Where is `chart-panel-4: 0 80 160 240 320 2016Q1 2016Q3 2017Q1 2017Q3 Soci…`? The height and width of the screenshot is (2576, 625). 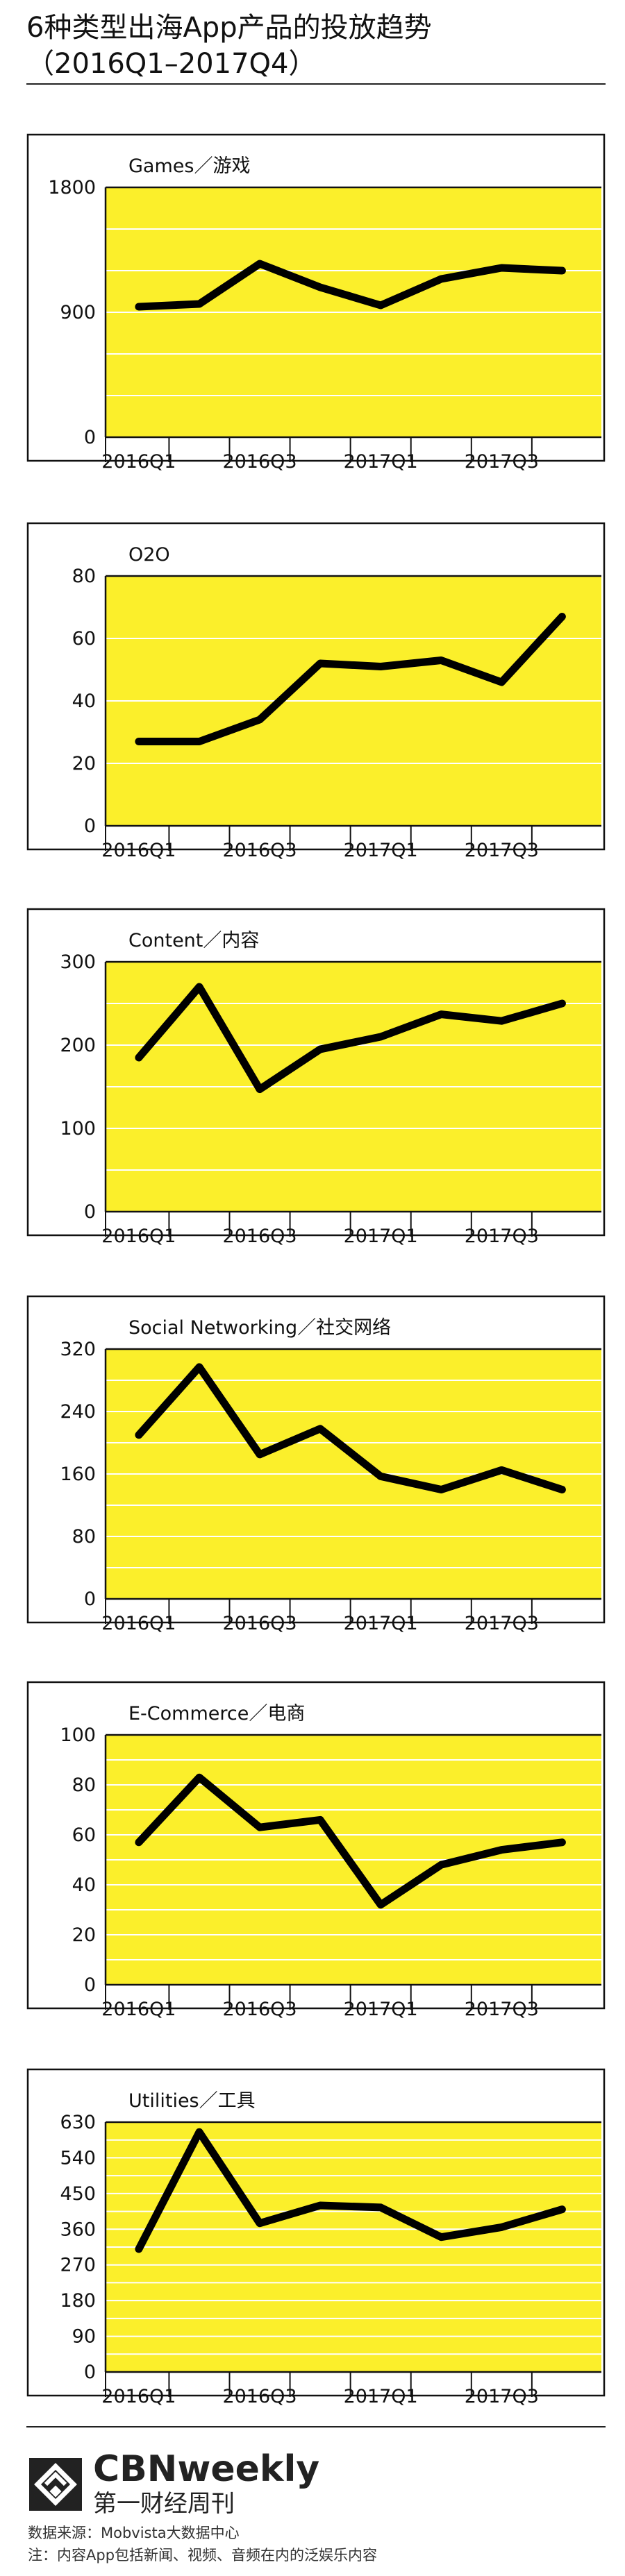
chart-panel-4: 0 80 160 240 320 2016Q1 2016Q3 2017Q1 2017Q3 Soci… is located at coordinates (316, 1464).